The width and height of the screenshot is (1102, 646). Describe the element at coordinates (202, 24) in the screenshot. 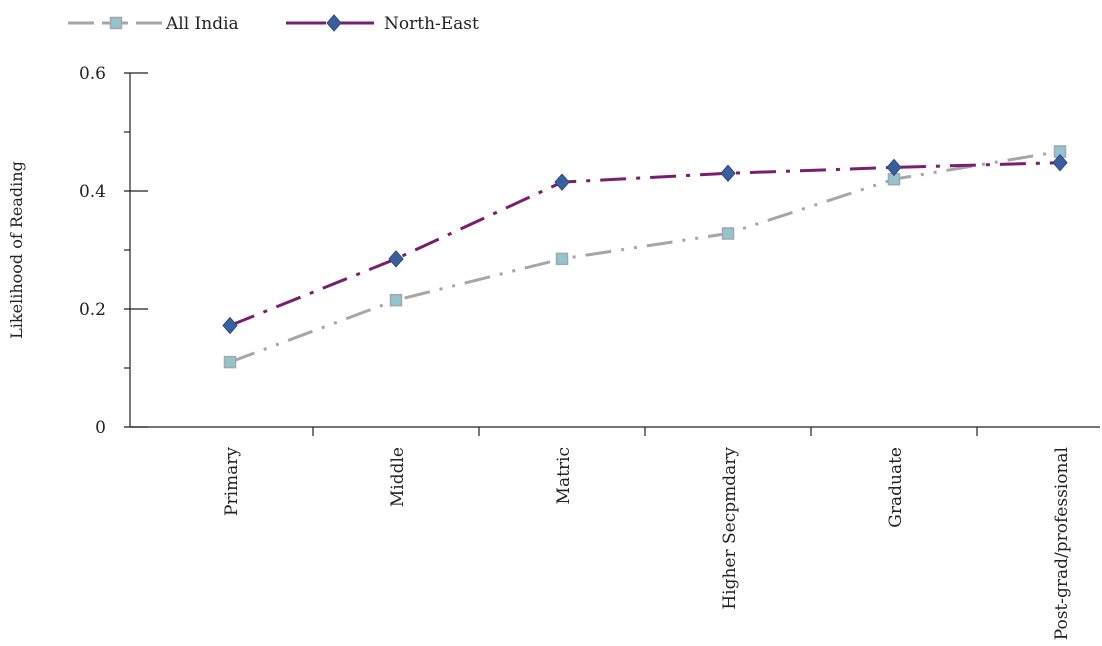

I see `legend-label: All India` at that location.